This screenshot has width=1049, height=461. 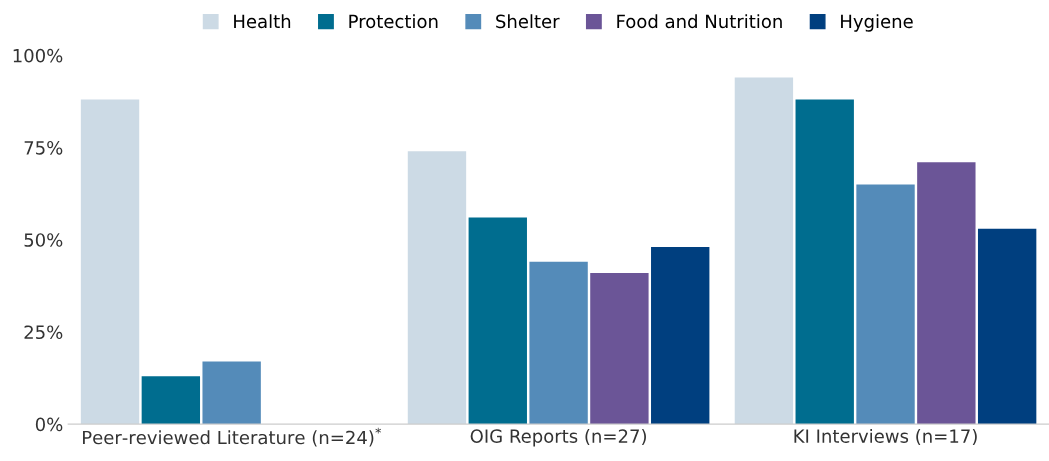 I want to click on y-tick-label: 50%, so click(x=43, y=240).